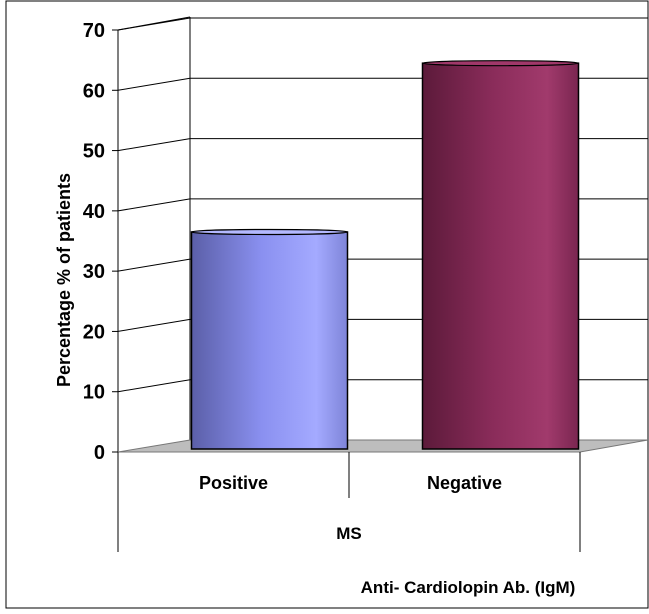 The width and height of the screenshot is (649, 614). I want to click on y-tick-label: 70, so click(94, 31).